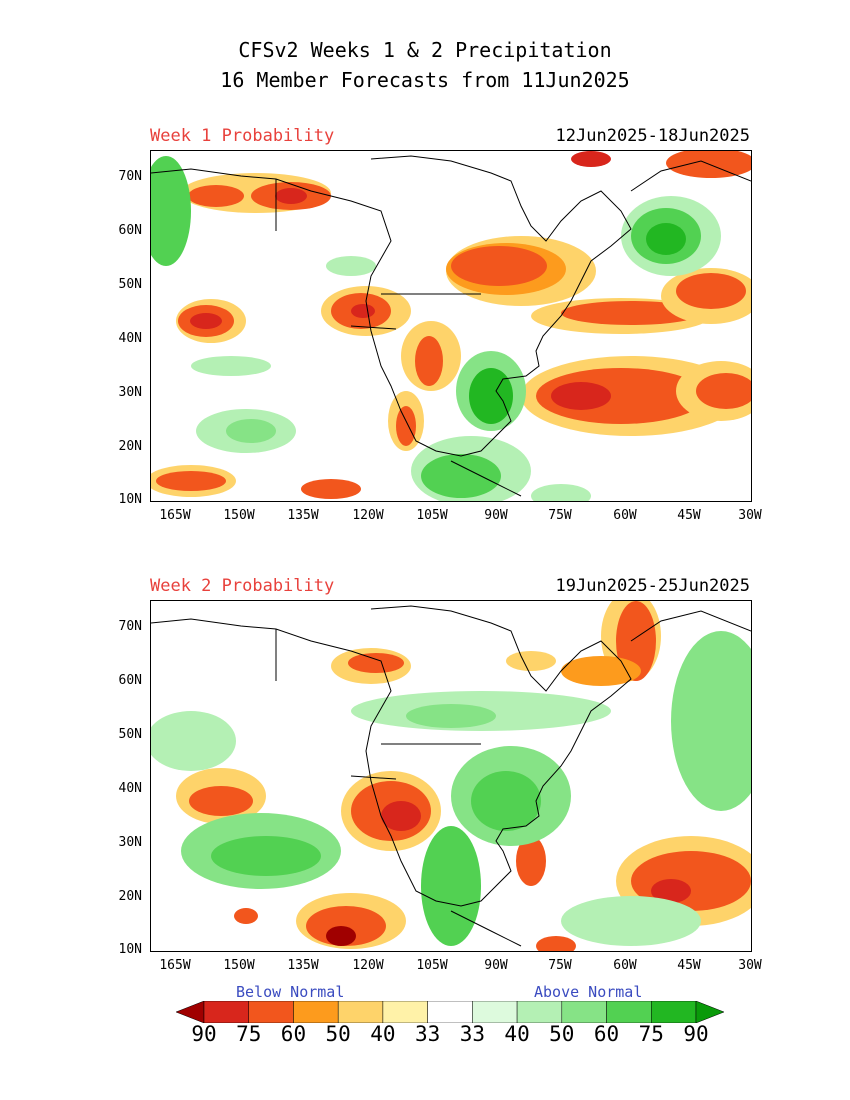 The image size is (850, 1100). Describe the element at coordinates (303, 965) in the screenshot. I see `panel2-lon-135w: 135W` at that location.